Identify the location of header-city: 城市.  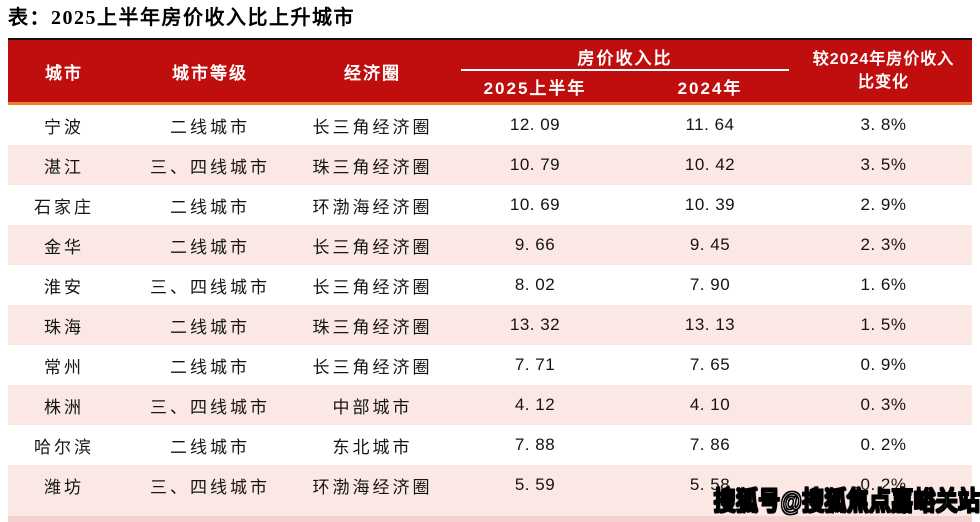
(64, 73).